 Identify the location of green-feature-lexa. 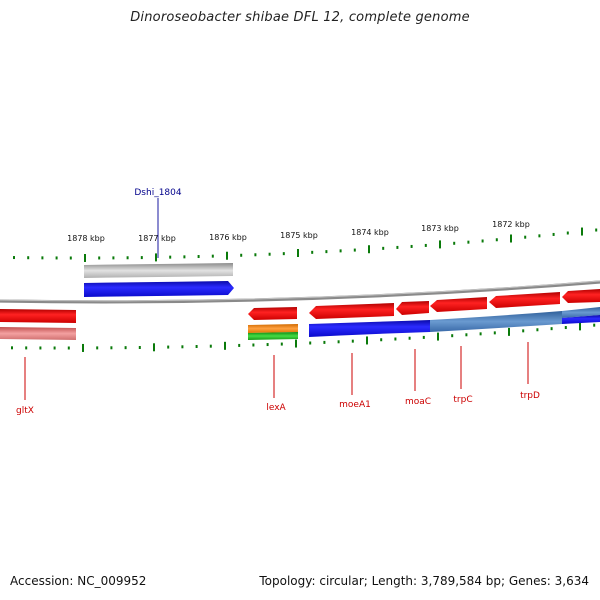
(273, 336).